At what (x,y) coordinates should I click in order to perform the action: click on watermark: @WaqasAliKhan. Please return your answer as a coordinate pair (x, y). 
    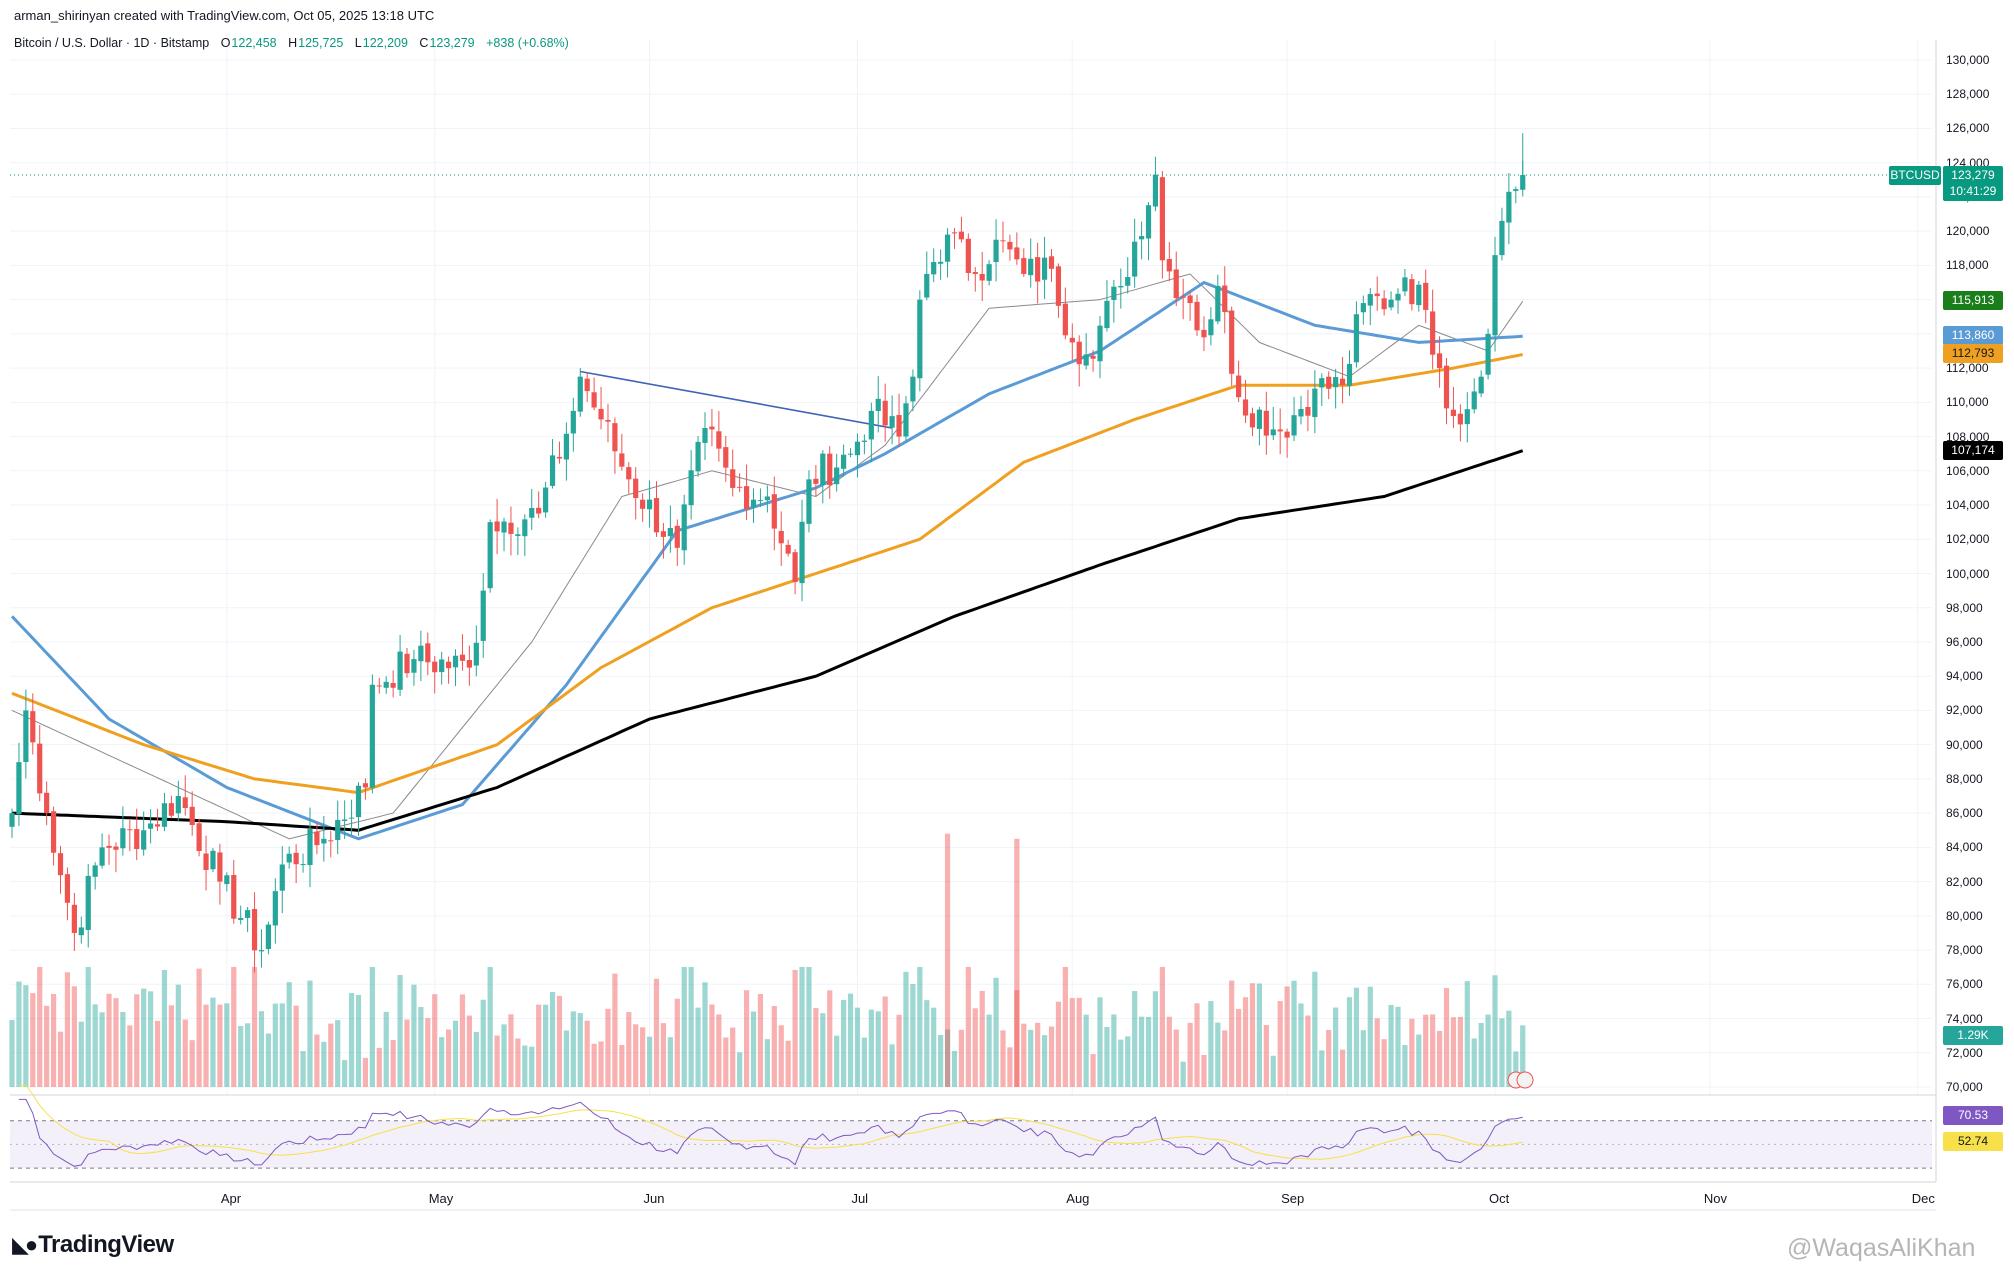
    Looking at the image, I should click on (1881, 1248).